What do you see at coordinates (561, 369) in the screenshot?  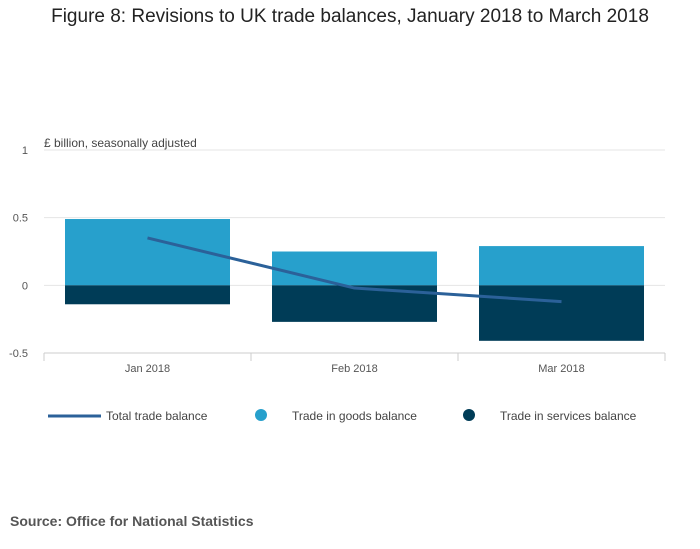 I see `x-tick-label: Mar 2018` at bounding box center [561, 369].